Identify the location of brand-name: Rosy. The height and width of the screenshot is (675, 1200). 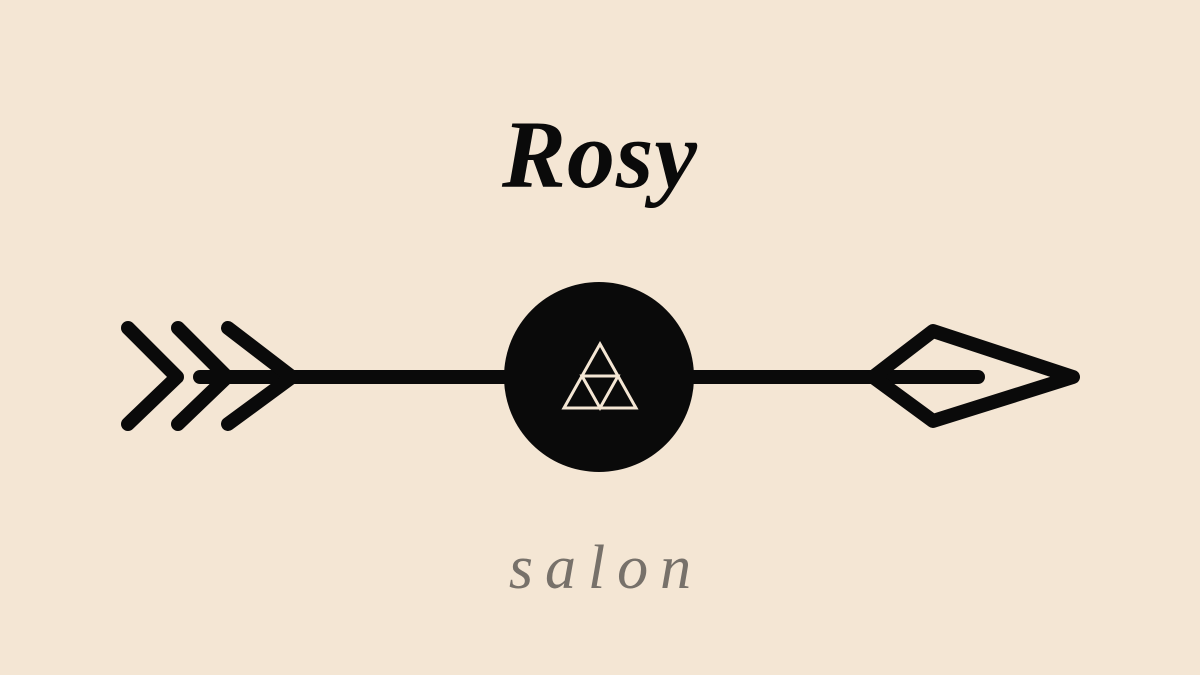
(600, 154).